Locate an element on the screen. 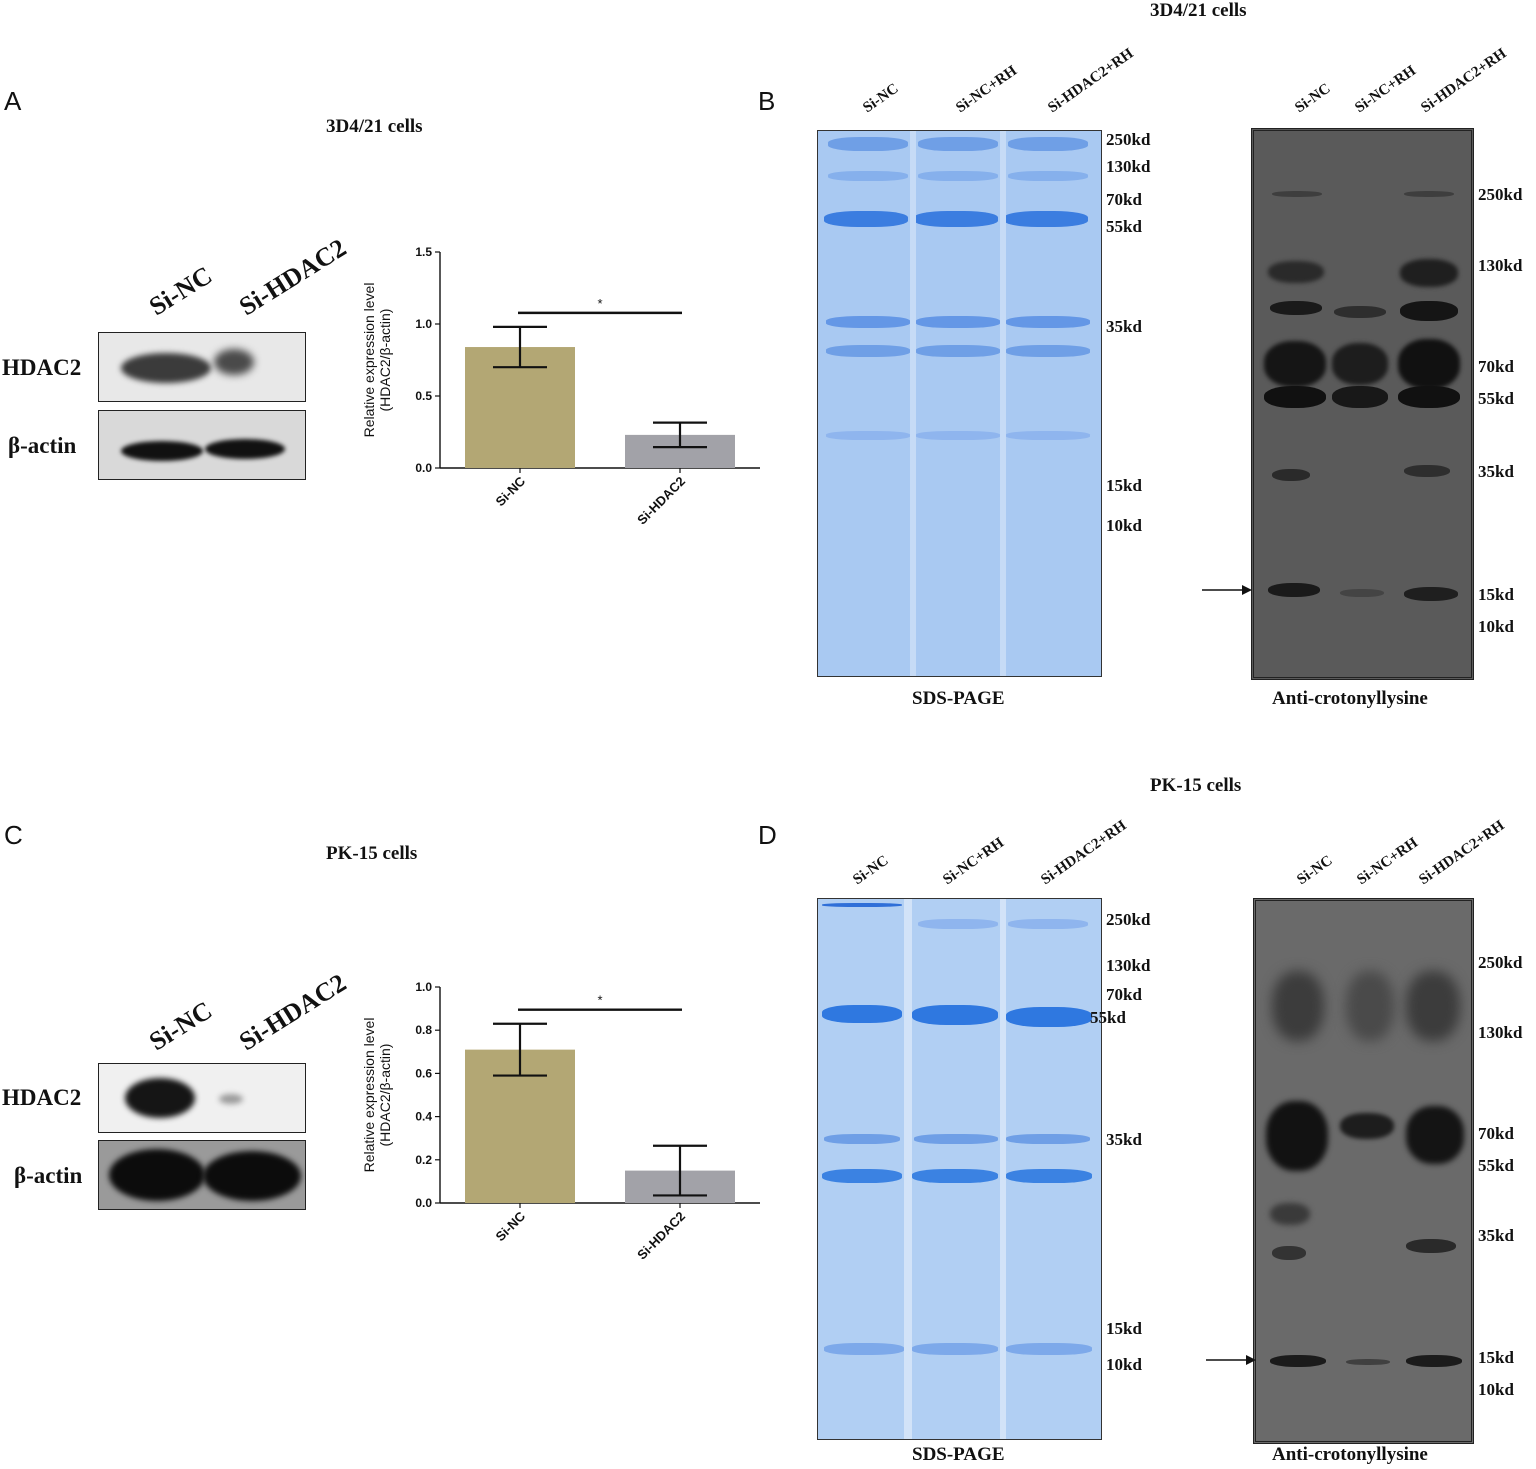 The image size is (1536, 1469). wb-b-marker-70: 70kd is located at coordinates (1496, 366).